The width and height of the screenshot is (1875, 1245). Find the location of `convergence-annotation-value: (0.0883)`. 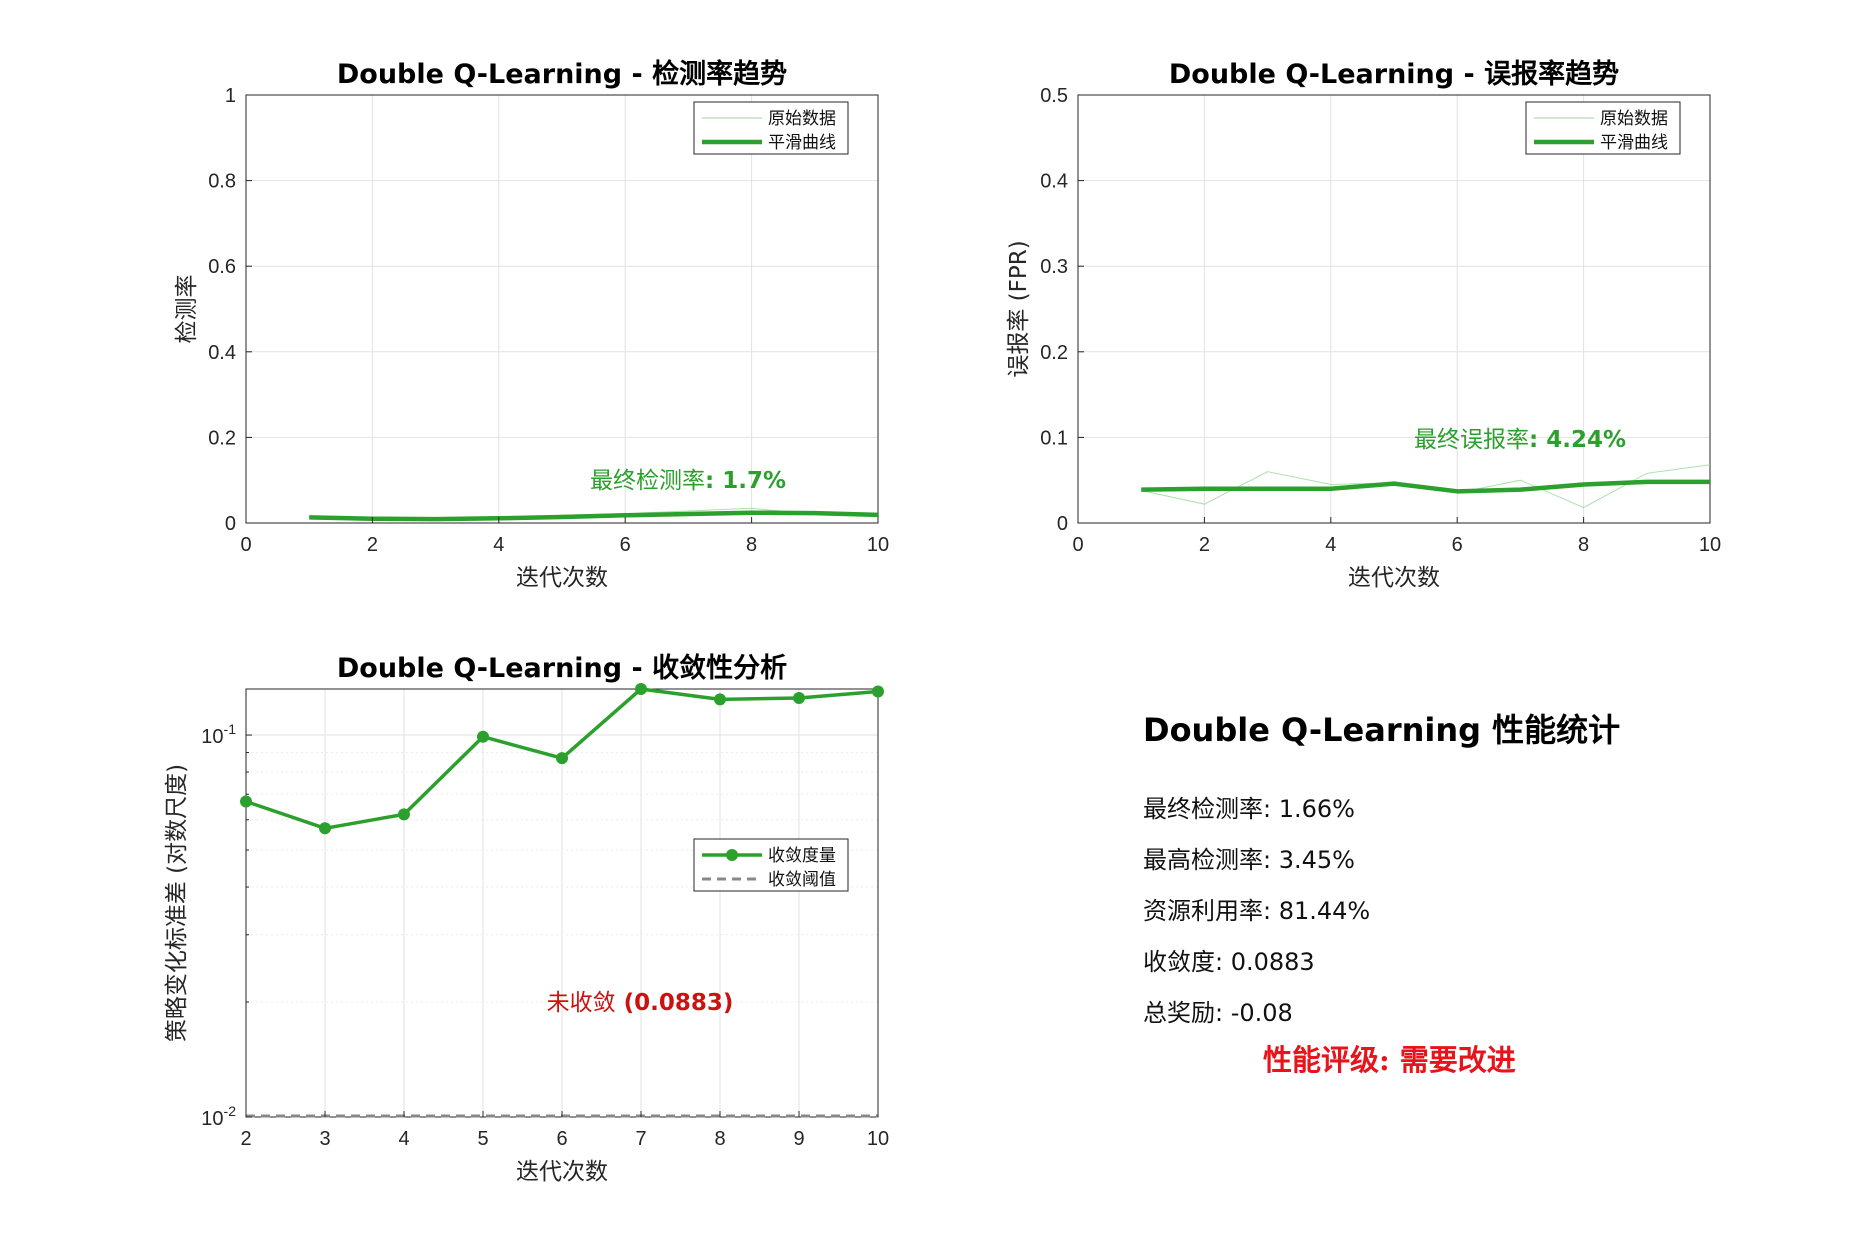

convergence-annotation-value: (0.0883) is located at coordinates (675, 1003).